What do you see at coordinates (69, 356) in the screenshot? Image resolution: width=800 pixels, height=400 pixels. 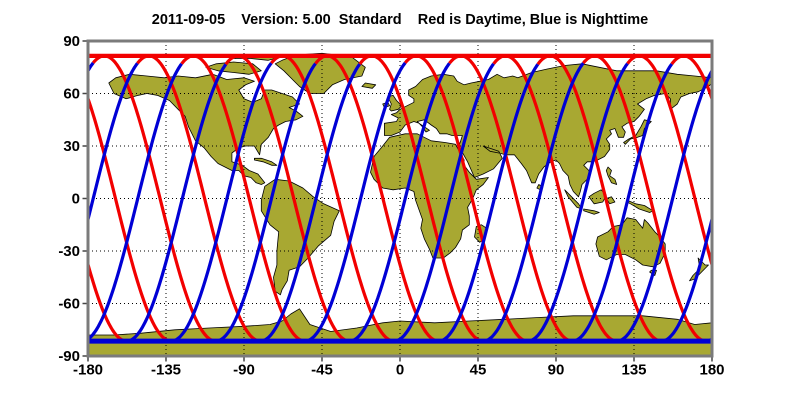 I see `y-tick-label: -90` at bounding box center [69, 356].